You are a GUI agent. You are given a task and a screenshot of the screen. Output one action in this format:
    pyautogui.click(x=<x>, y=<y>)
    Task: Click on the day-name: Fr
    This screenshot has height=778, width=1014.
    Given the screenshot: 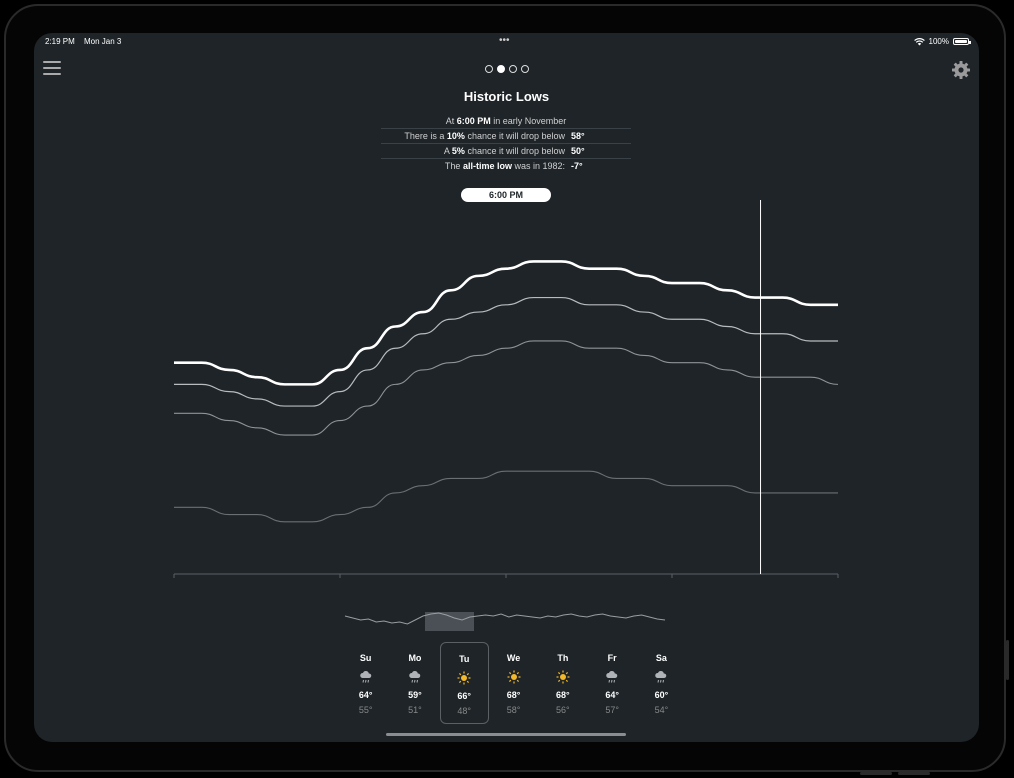 What is the action you would take?
    pyautogui.click(x=612, y=658)
    